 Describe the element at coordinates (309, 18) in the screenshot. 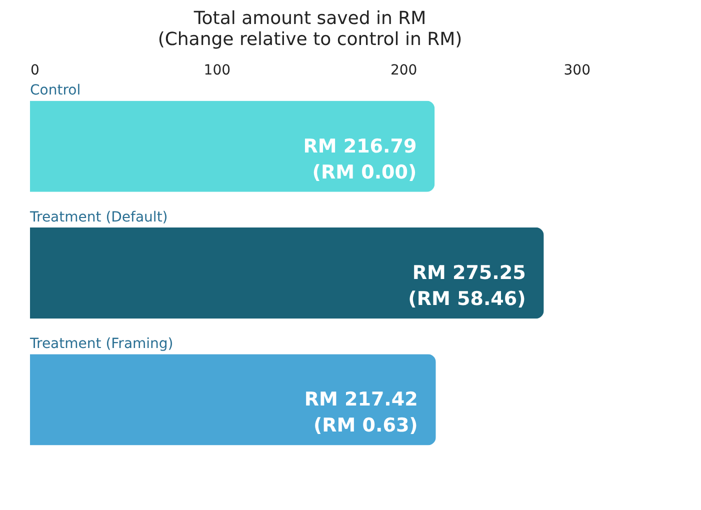

I see `chart-title: Total amount saved in RM` at that location.